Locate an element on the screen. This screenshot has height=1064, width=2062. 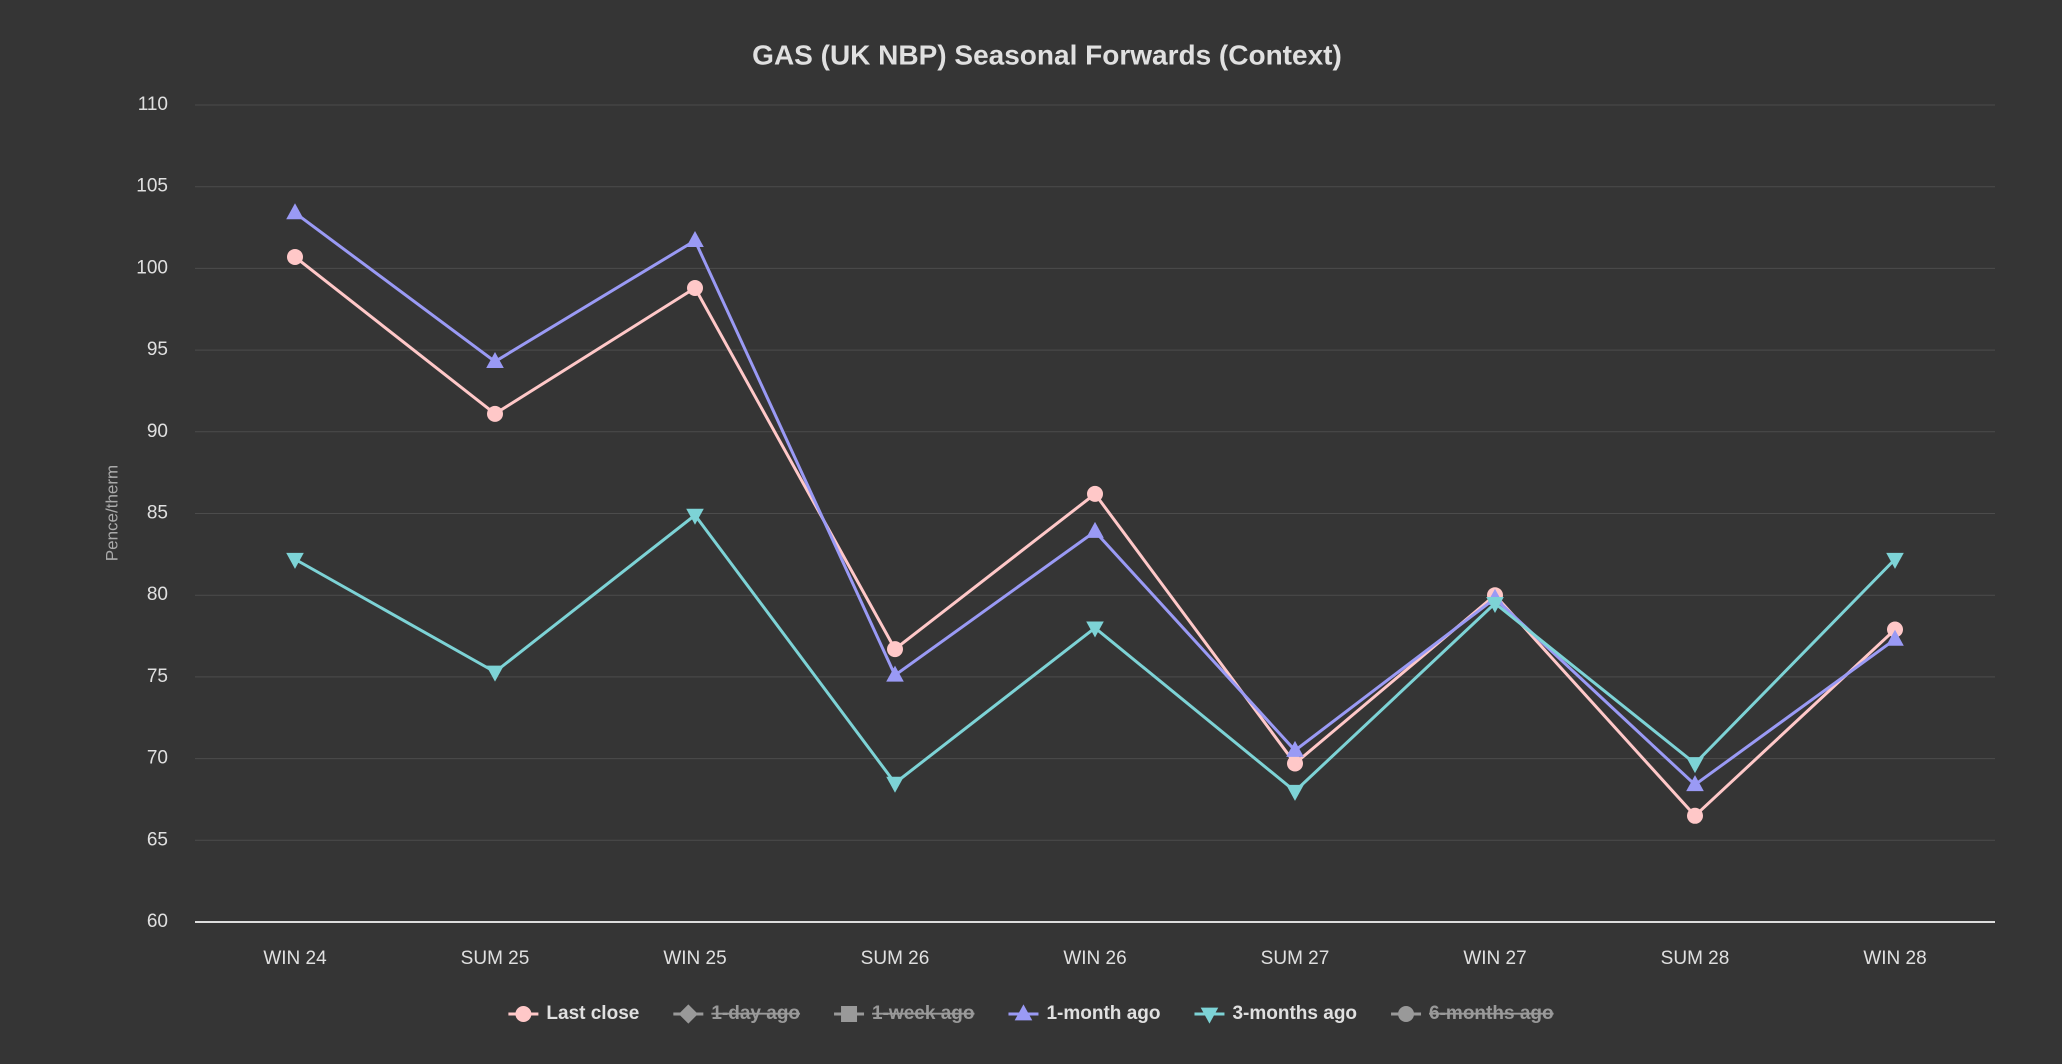
legend-label: 1-month ago is located at coordinates (1103, 1013).